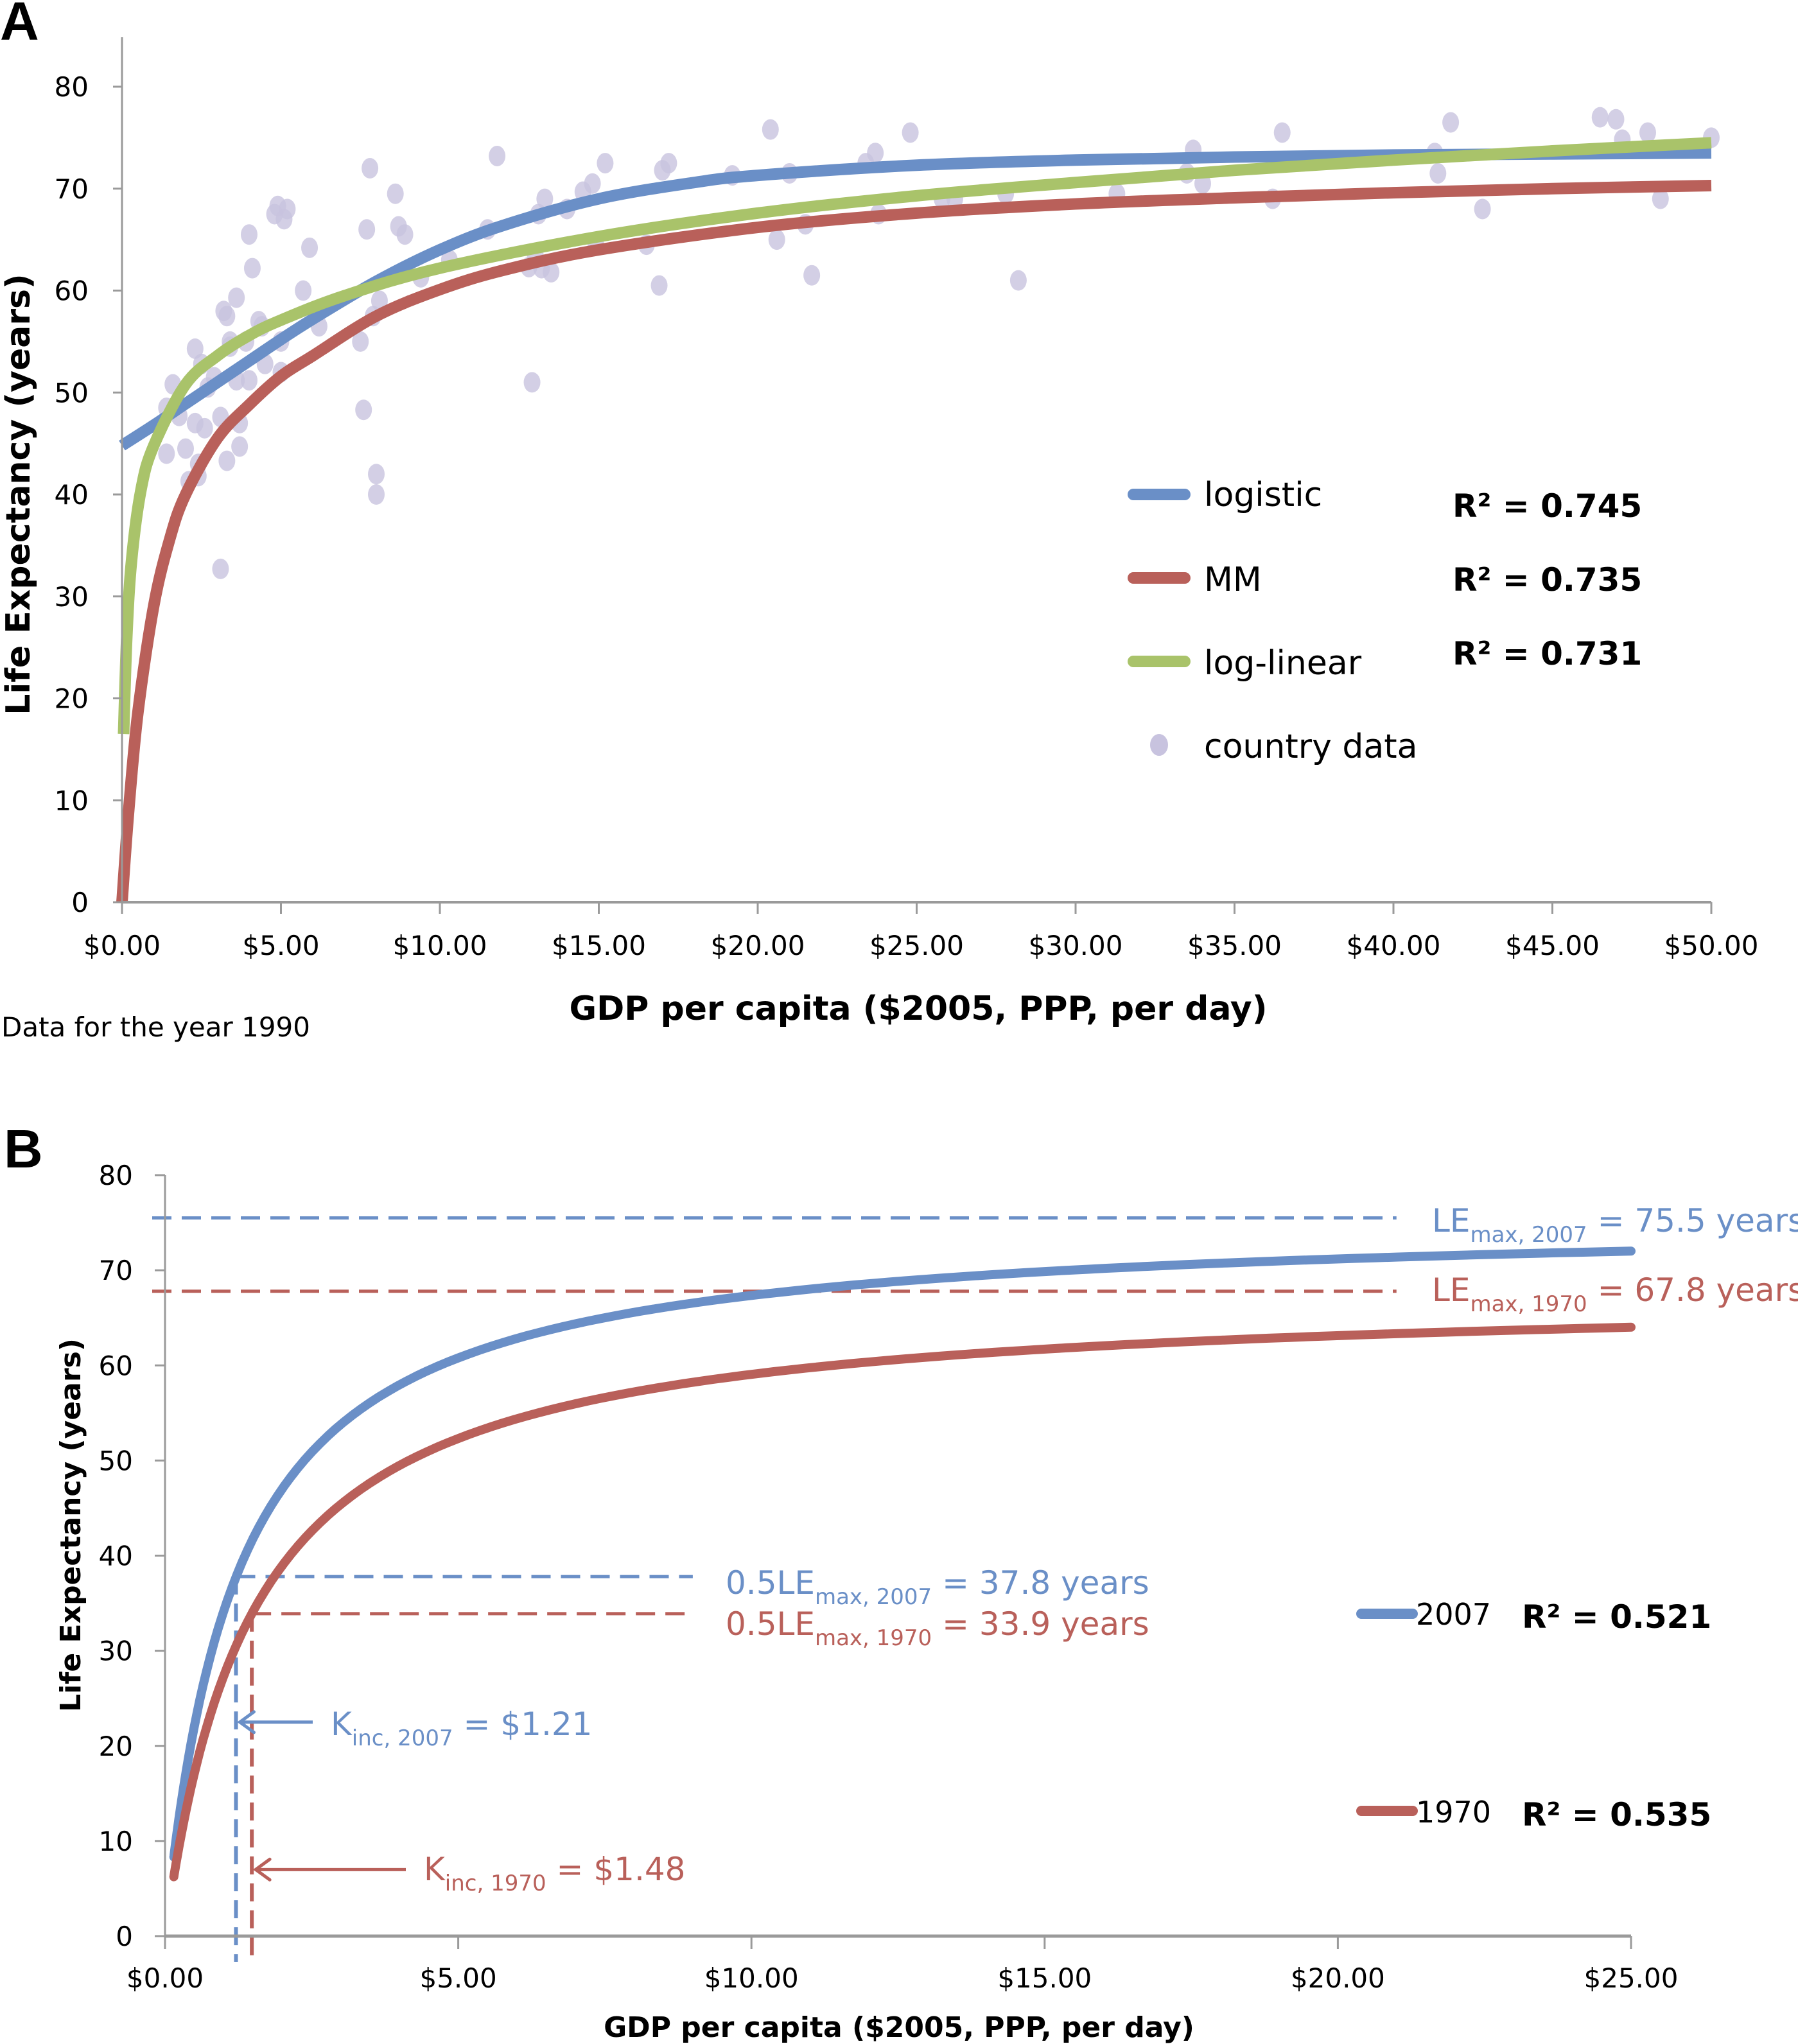 This screenshot has height=2044, width=1798. What do you see at coordinates (1616, 1814) in the screenshot?
I see `r2-1970: R² = 0.535` at bounding box center [1616, 1814].